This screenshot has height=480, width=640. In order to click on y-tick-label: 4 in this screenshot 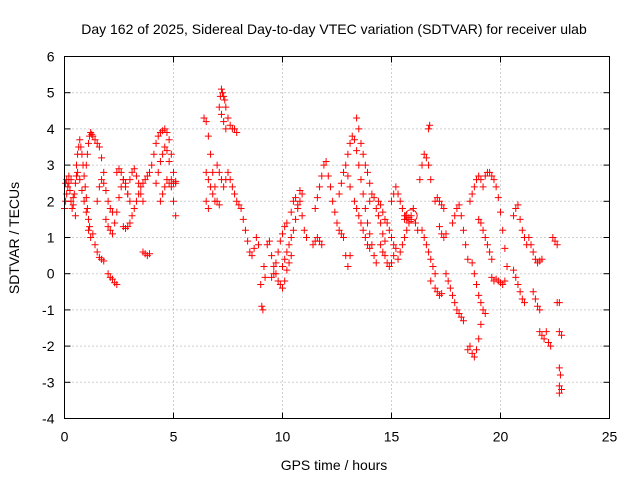, I will do `click(51, 129)`.